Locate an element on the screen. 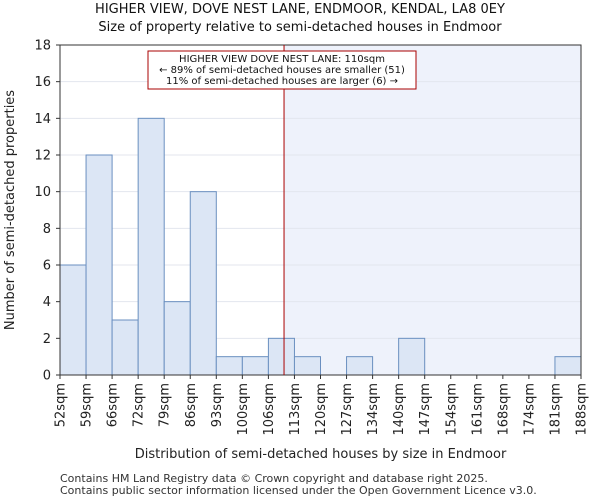  y-tick-label: 16 is located at coordinates (42, 82).